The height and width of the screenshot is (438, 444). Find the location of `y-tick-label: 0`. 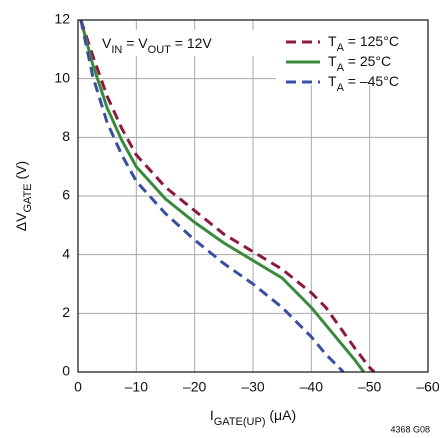

y-tick-label: 0 is located at coordinates (66, 371).